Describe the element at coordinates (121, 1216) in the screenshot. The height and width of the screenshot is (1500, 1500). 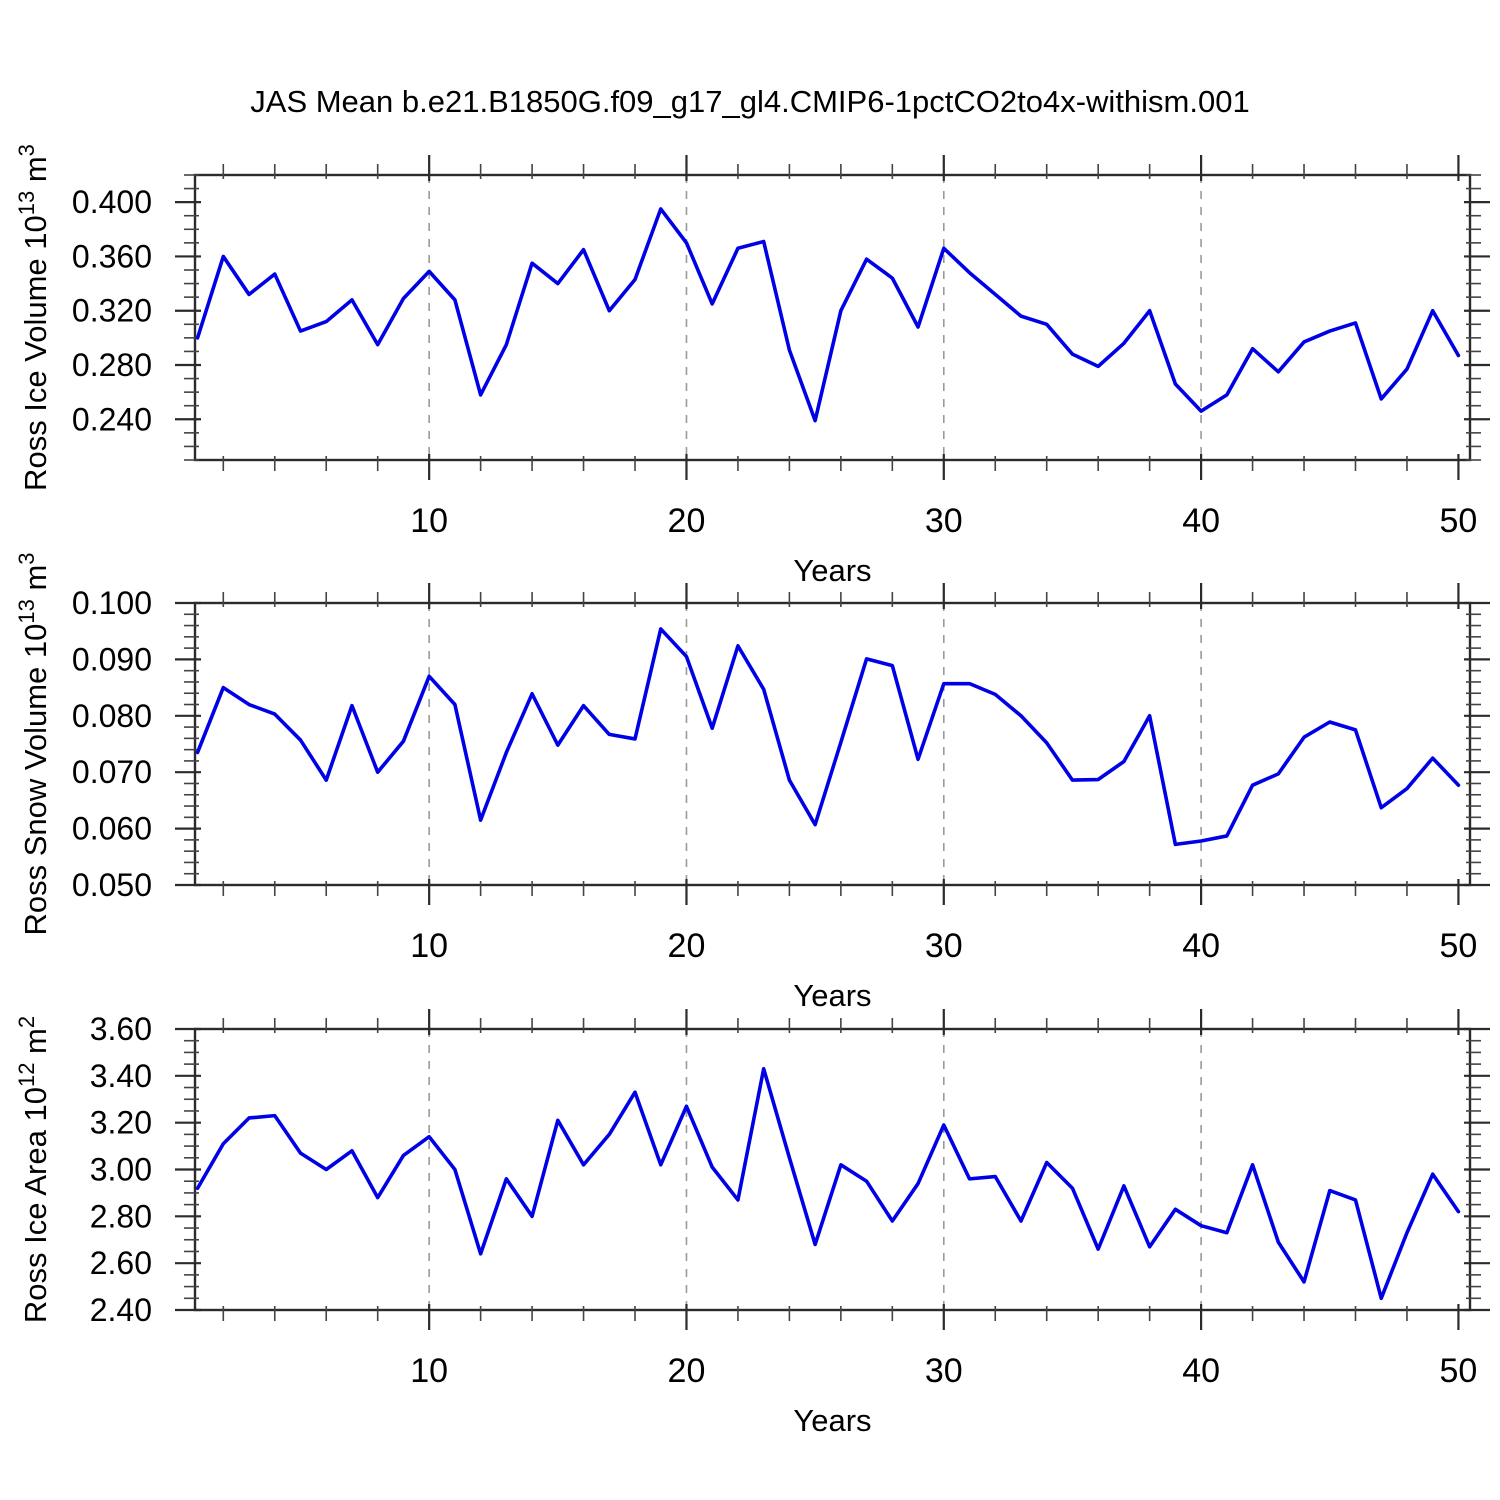
I see `y-tick-label: 2.80` at that location.